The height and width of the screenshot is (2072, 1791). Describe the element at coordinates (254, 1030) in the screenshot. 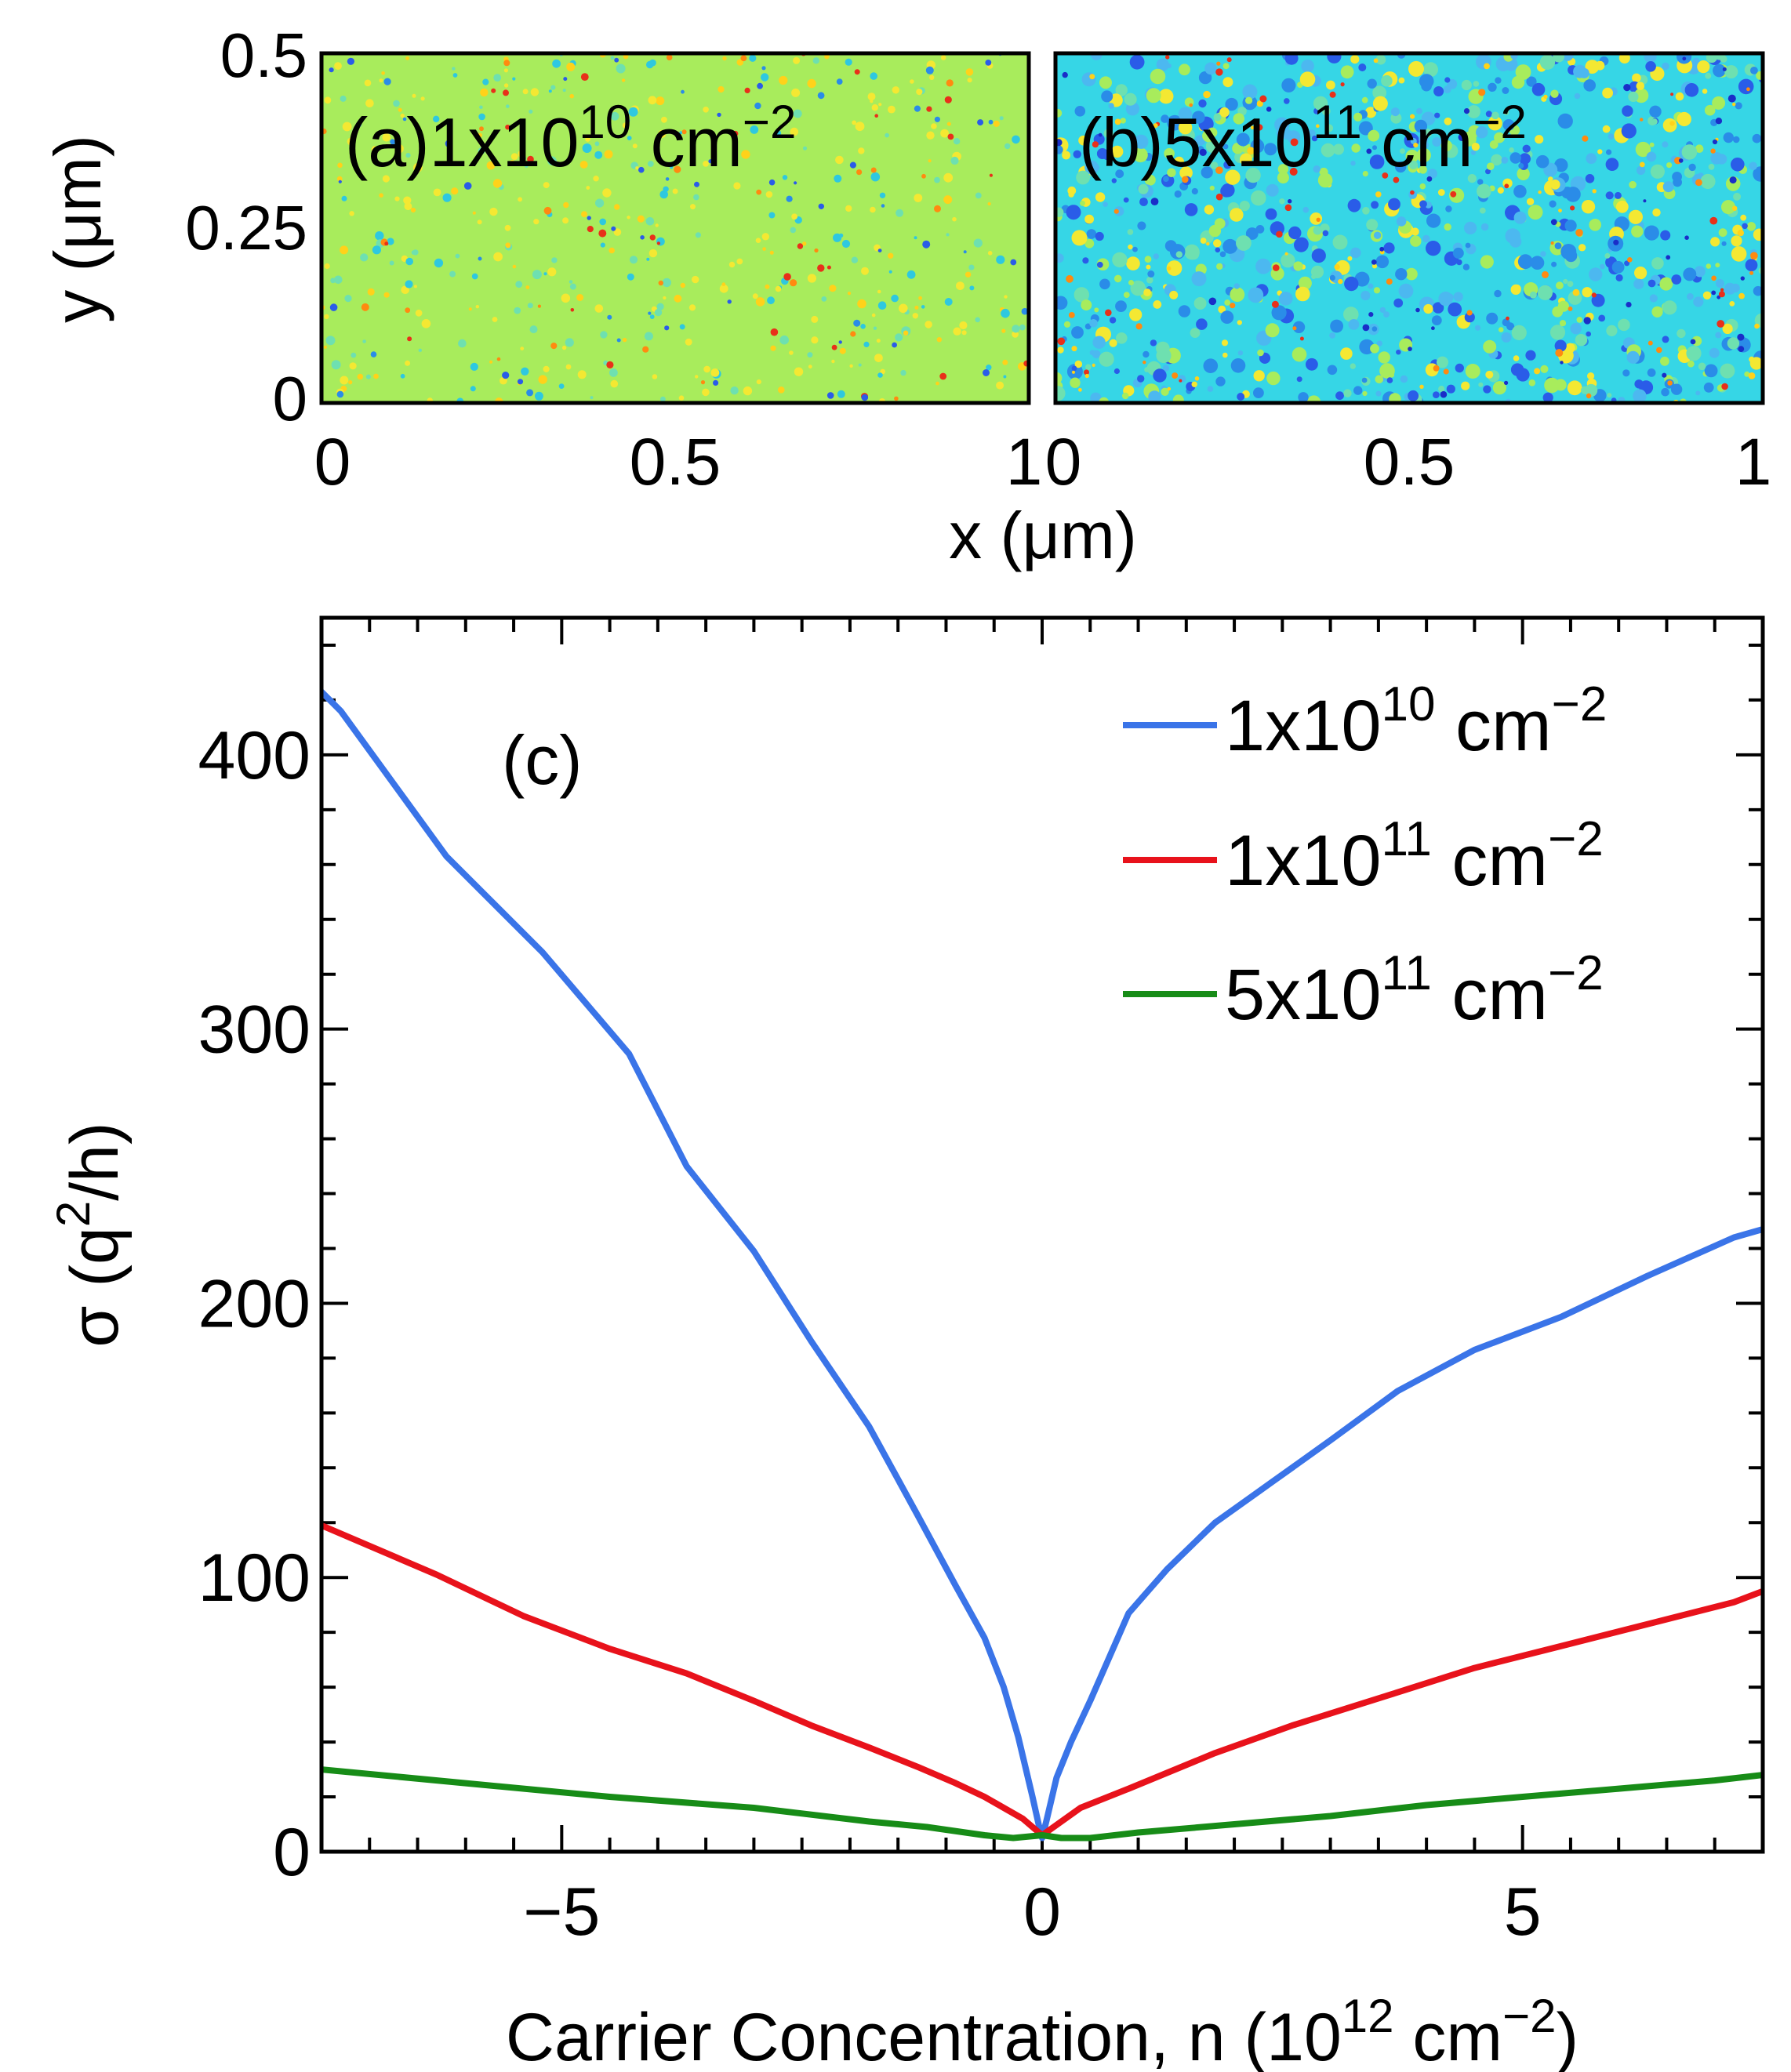

I see `y-tick-label: 300` at that location.